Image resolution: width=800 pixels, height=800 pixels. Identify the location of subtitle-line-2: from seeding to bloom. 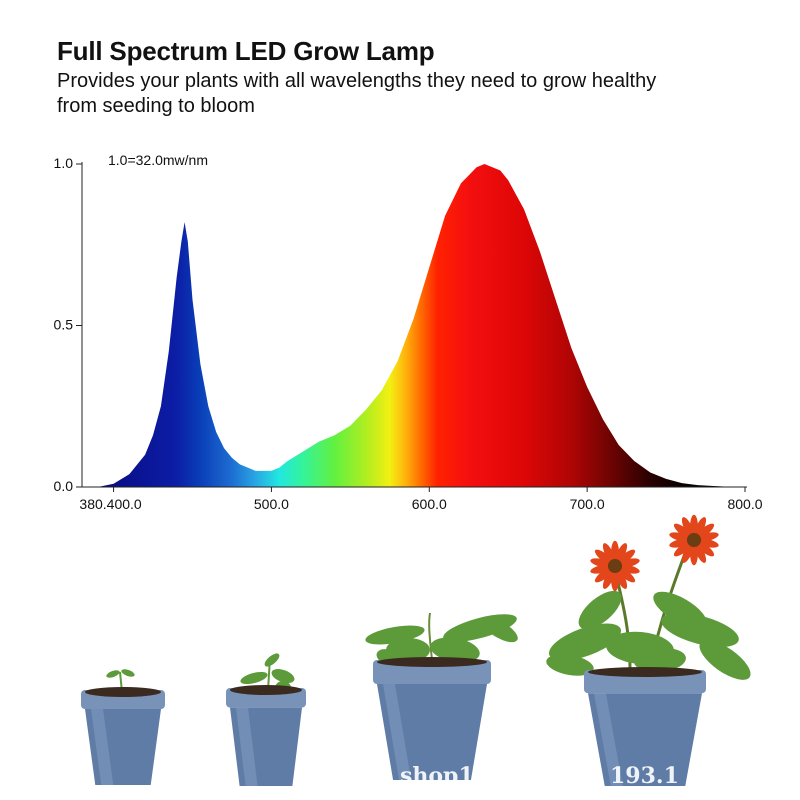
(156, 106).